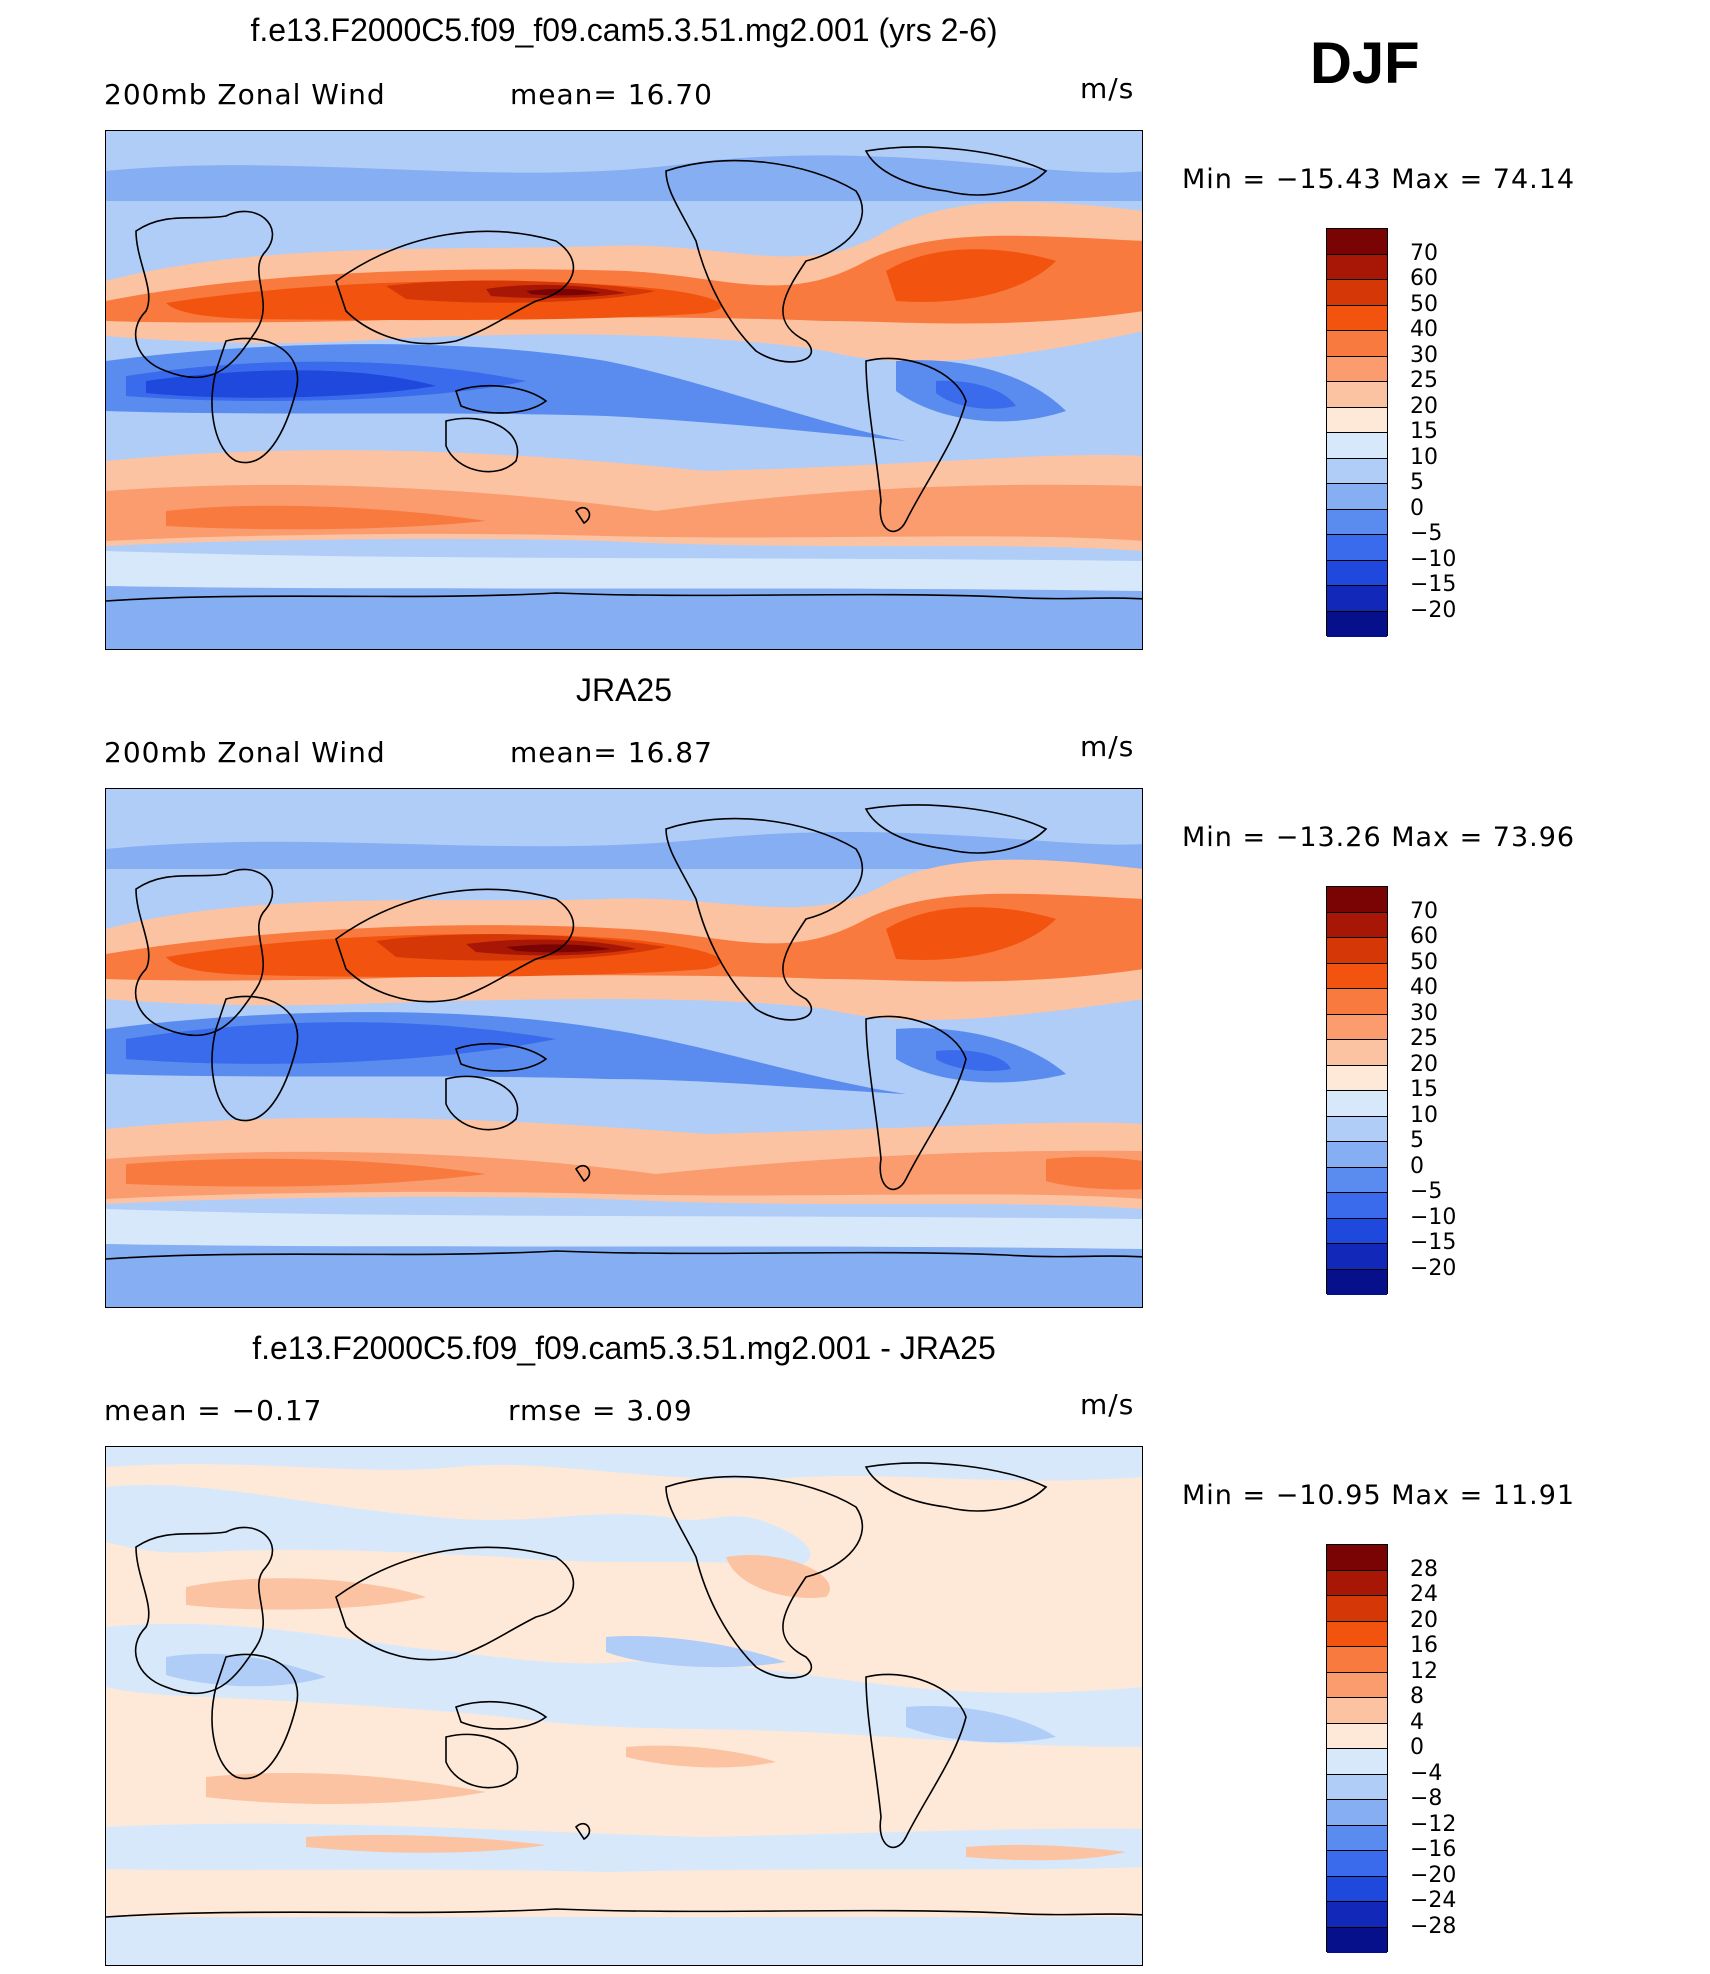 The image size is (1710, 1974). Describe the element at coordinates (600, 1410) in the screenshot. I see `panel3-rmse-label: rmse = 3.09` at that location.